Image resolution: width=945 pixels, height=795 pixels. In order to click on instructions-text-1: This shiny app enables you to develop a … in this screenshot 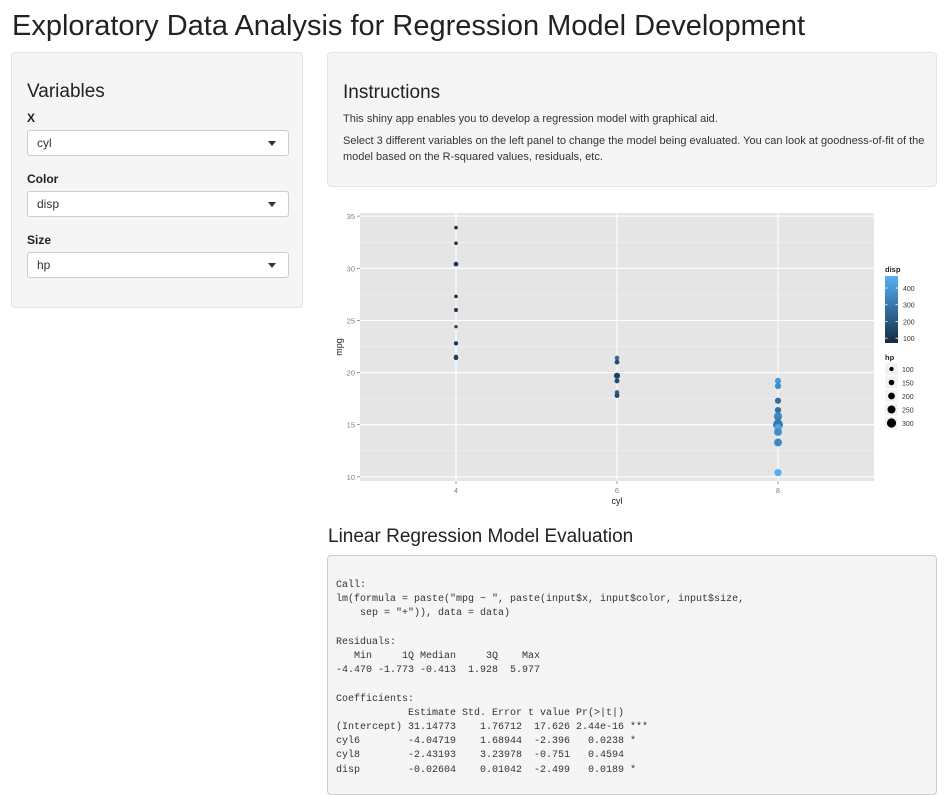, I will do `click(530, 119)`.